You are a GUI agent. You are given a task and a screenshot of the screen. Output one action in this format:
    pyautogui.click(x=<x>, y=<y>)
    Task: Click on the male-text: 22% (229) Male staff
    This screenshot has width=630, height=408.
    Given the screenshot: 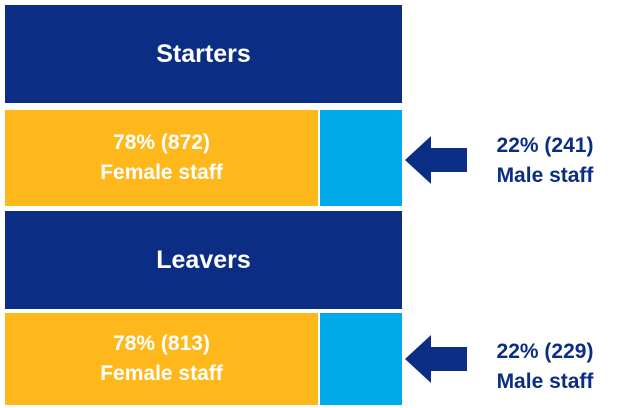 What is the action you would take?
    pyautogui.click(x=545, y=367)
    